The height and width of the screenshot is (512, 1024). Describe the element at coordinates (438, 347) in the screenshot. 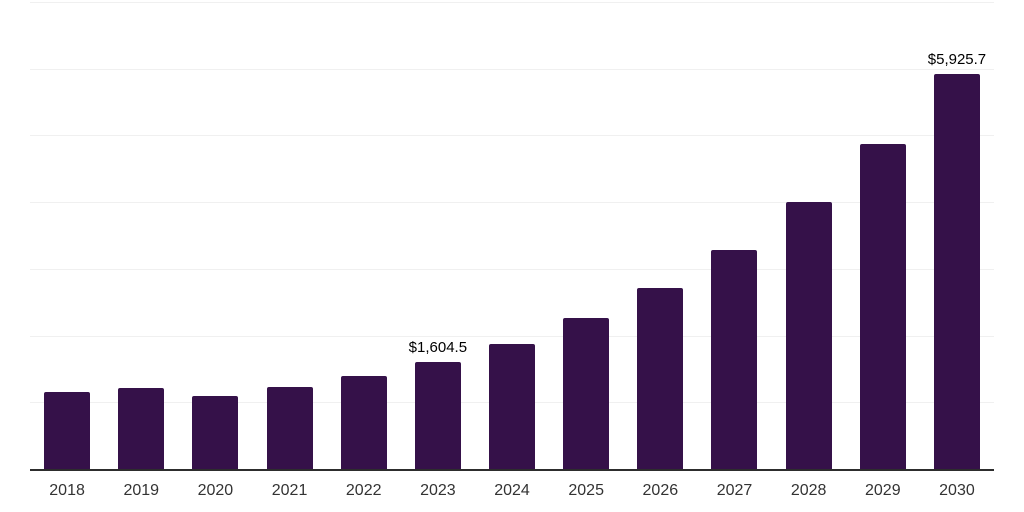

I see `value-label-2023: $1,604.5` at that location.